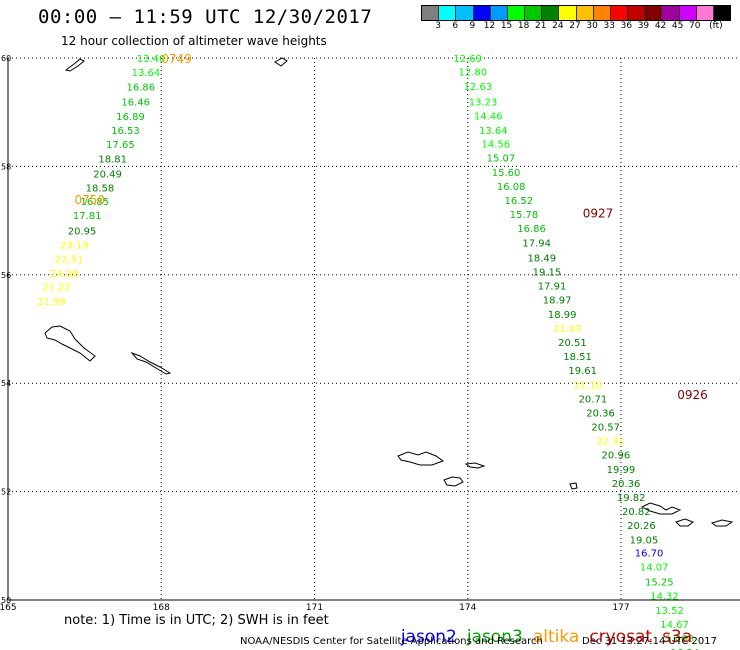  What do you see at coordinates (6, 58) in the screenshot?
I see `latitude-tick-label: 60` at bounding box center [6, 58].